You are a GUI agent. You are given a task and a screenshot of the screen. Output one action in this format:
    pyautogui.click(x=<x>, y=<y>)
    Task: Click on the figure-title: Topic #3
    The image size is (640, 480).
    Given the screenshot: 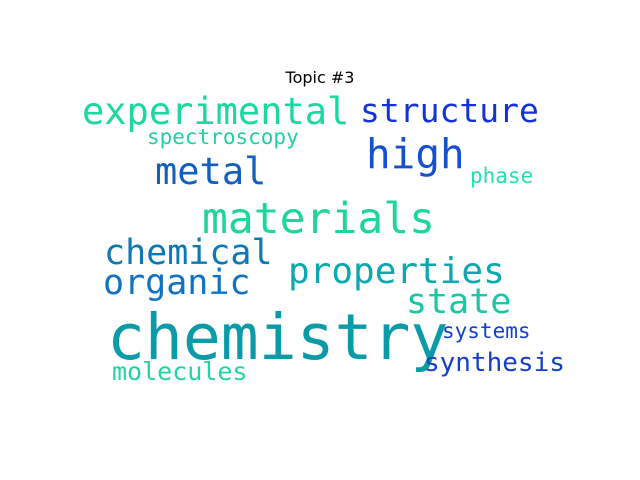 What is the action you would take?
    pyautogui.click(x=320, y=77)
    